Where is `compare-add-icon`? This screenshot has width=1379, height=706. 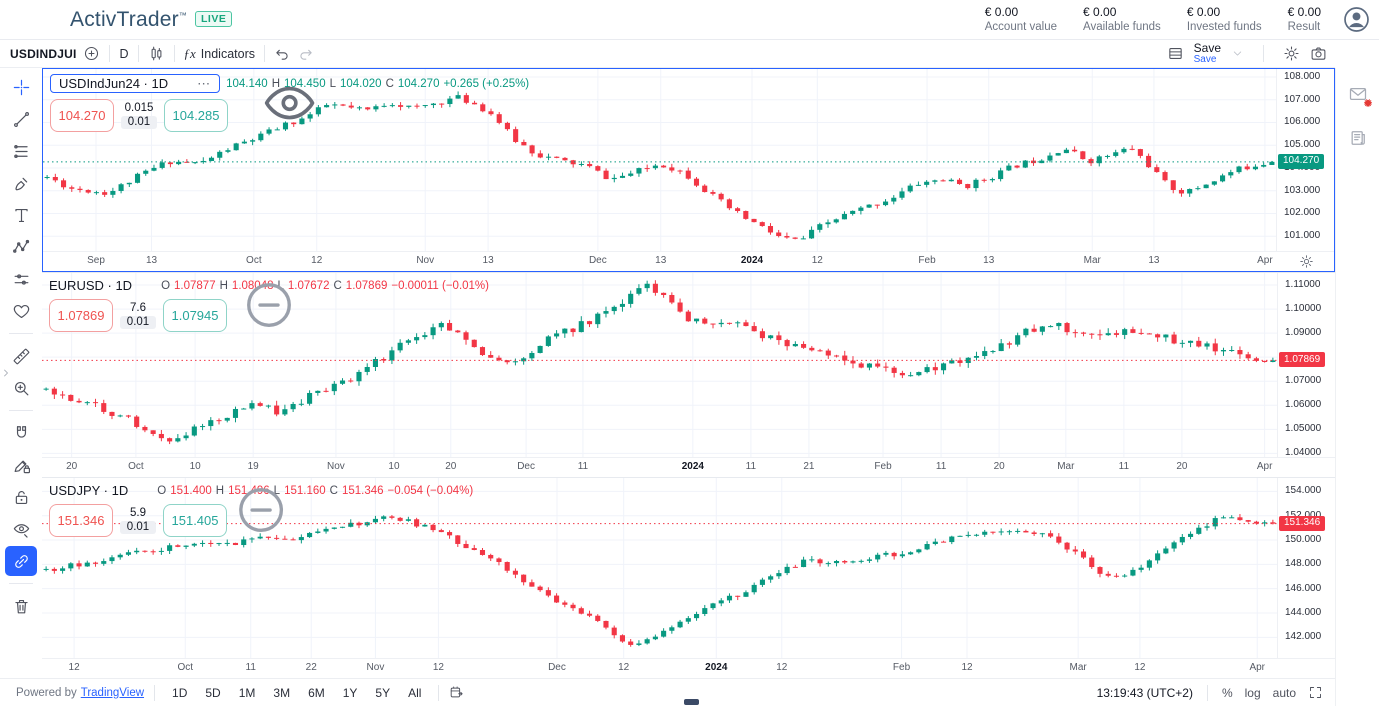
compare-add-icon is located at coordinates (91, 53).